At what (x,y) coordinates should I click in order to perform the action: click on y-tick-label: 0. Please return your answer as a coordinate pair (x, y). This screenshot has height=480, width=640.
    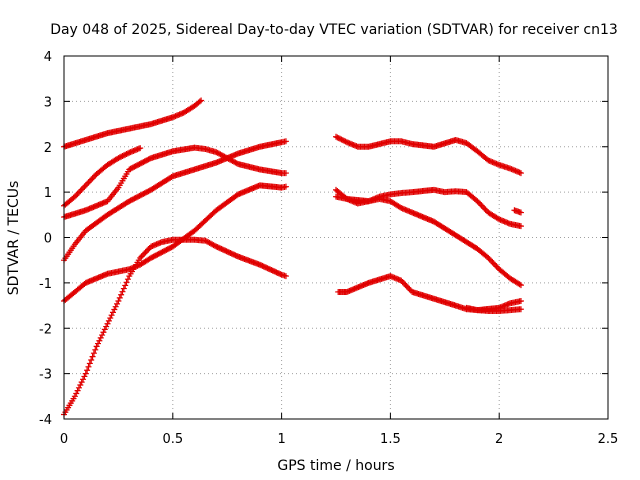
    Looking at the image, I should click on (48, 239).